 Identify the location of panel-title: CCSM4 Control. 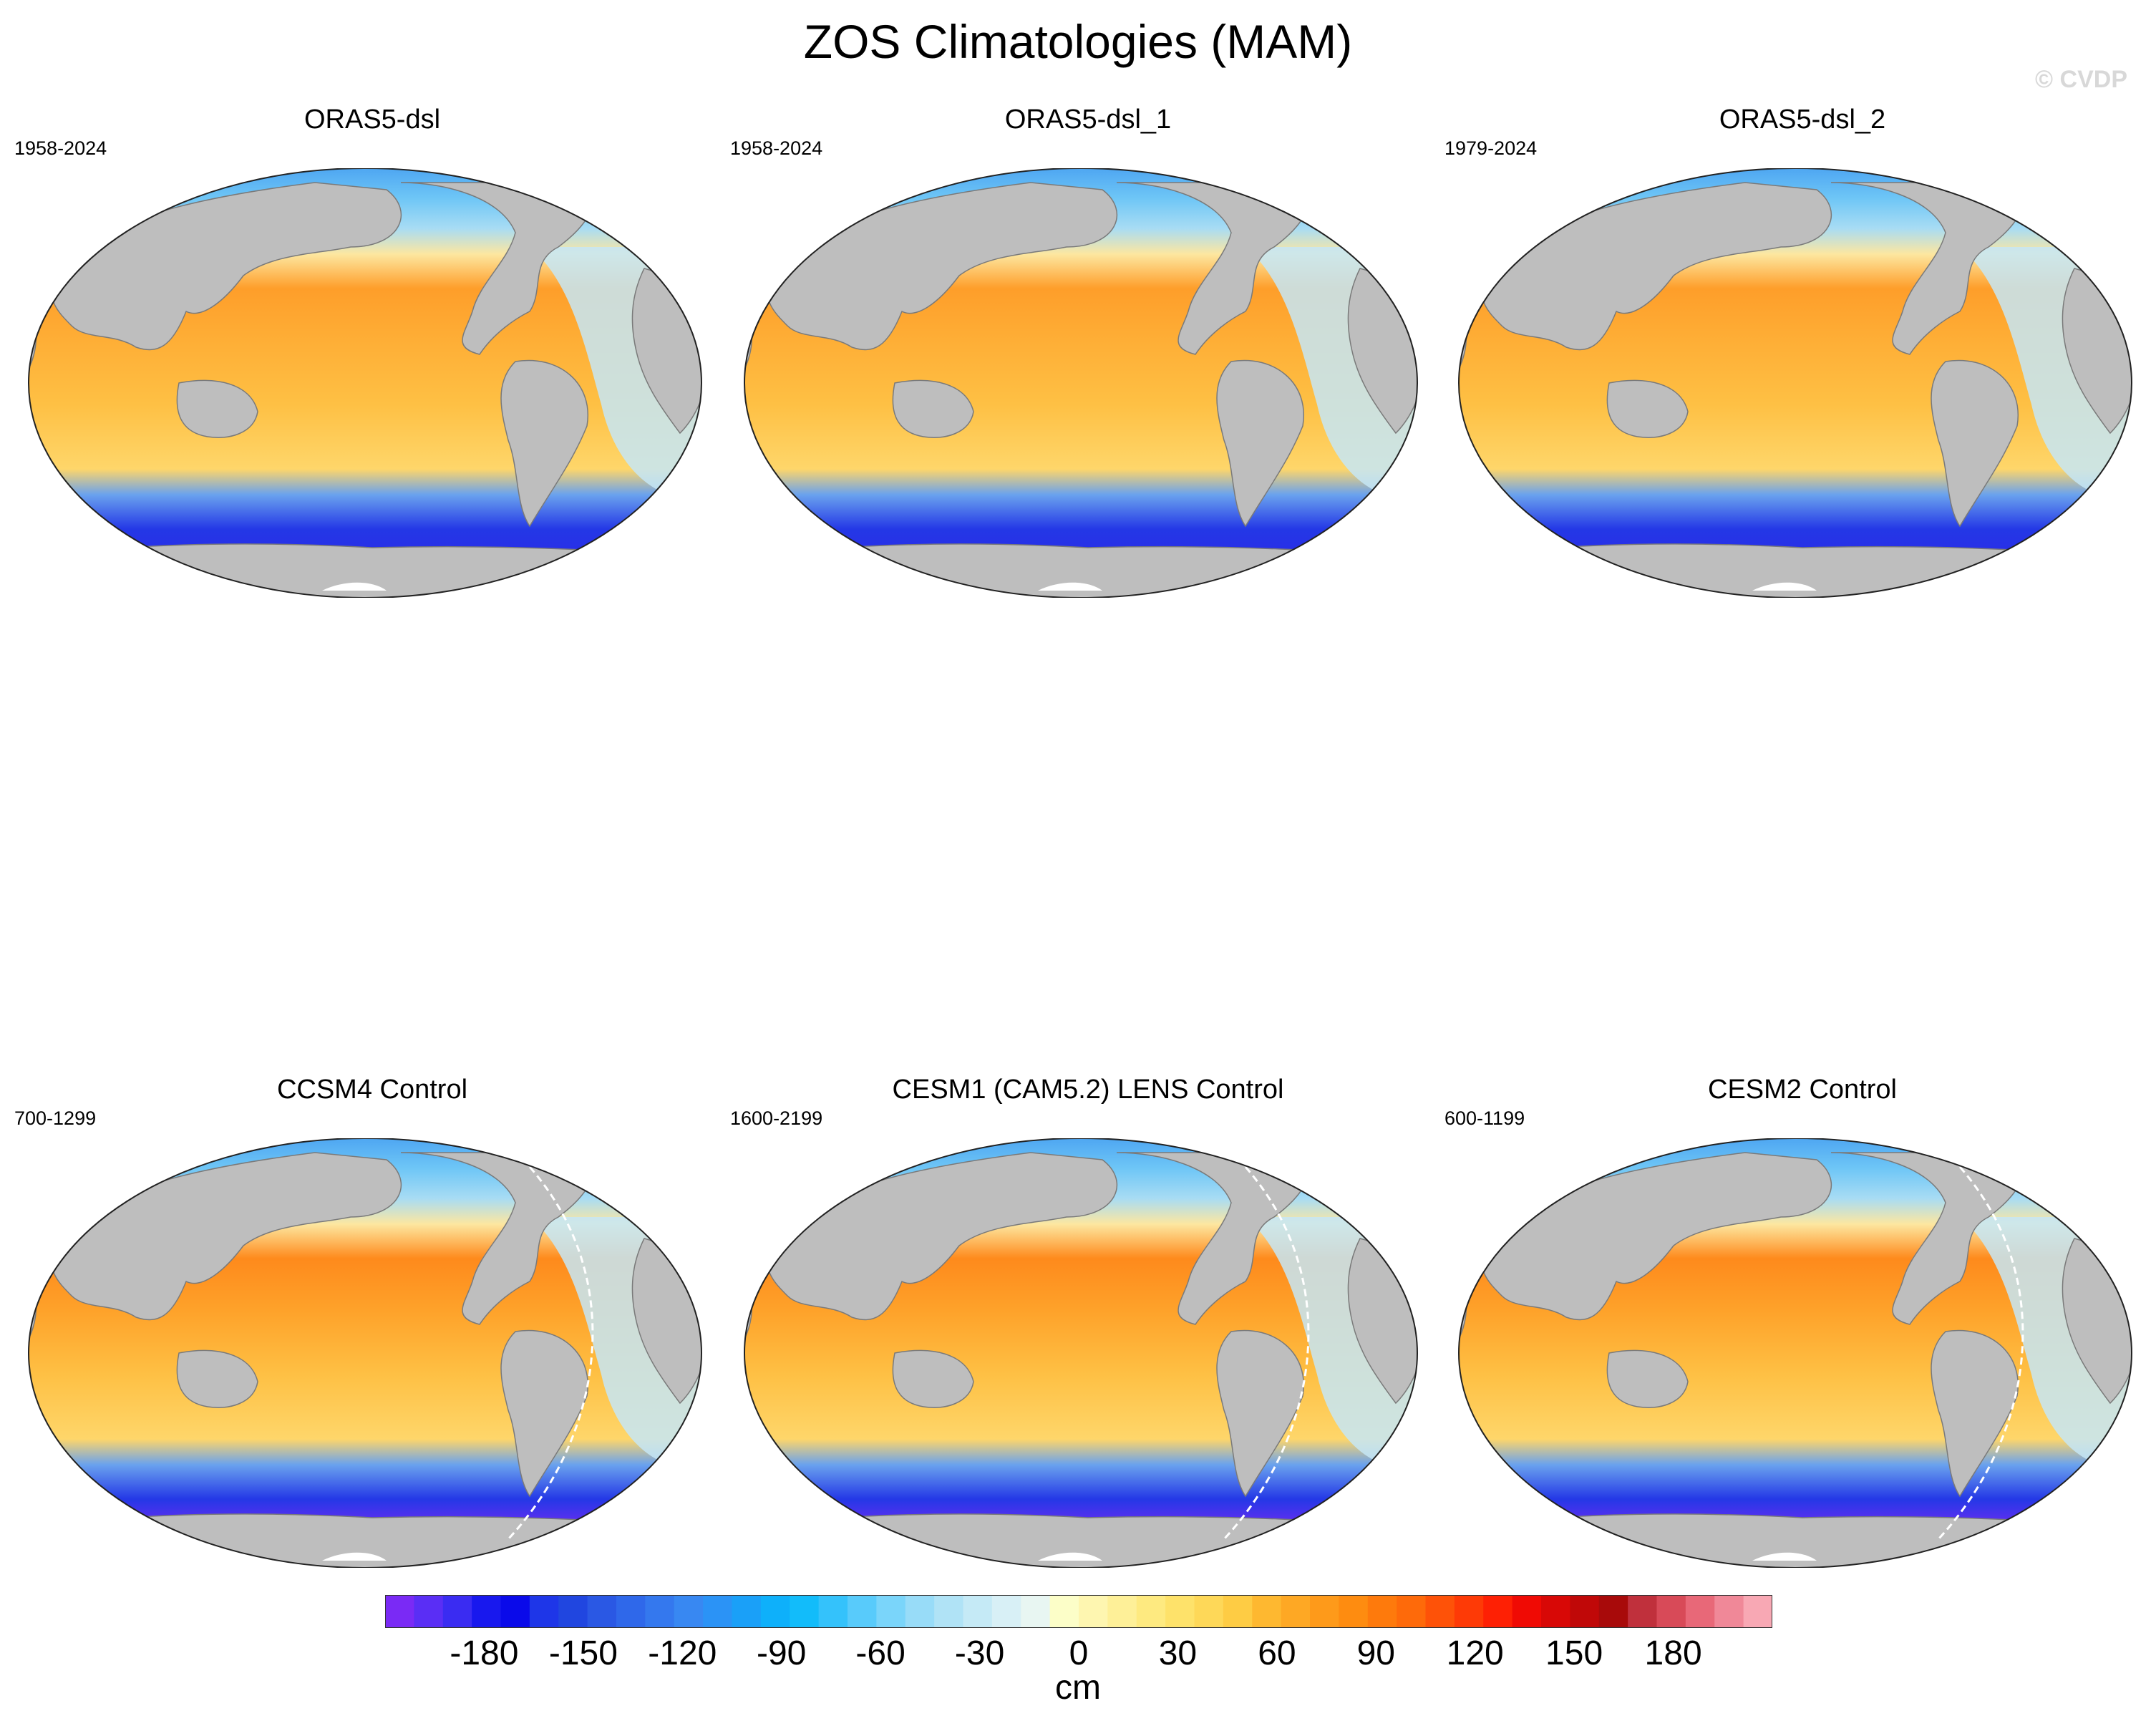
(372, 1090).